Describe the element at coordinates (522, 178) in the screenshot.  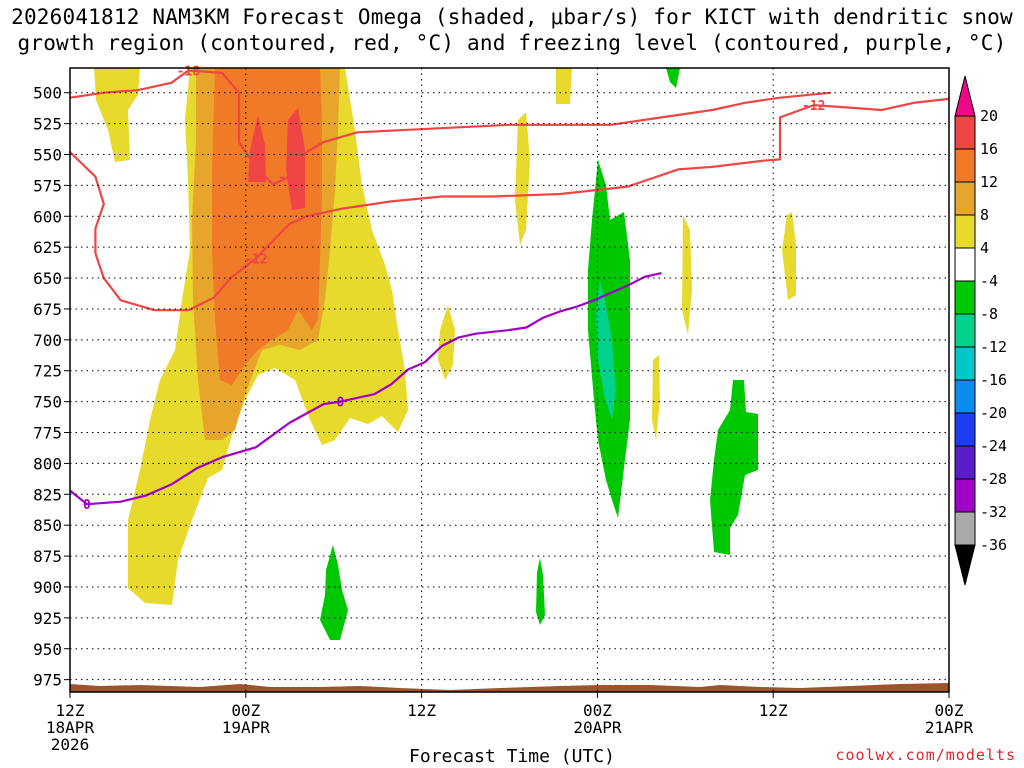
I see `omega-region-yellow-b` at that location.